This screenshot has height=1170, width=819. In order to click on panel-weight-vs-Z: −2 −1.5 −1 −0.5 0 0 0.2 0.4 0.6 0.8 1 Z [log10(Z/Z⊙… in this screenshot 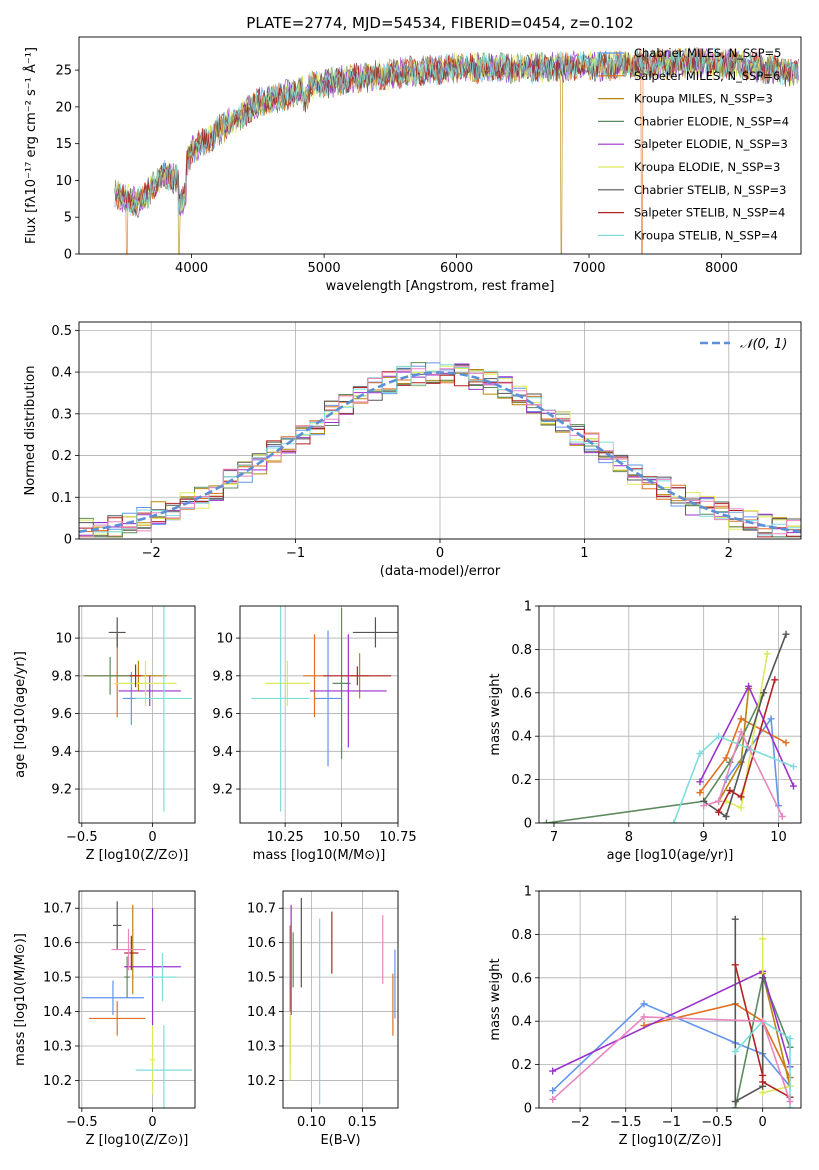, I will do `click(645, 1016)`.